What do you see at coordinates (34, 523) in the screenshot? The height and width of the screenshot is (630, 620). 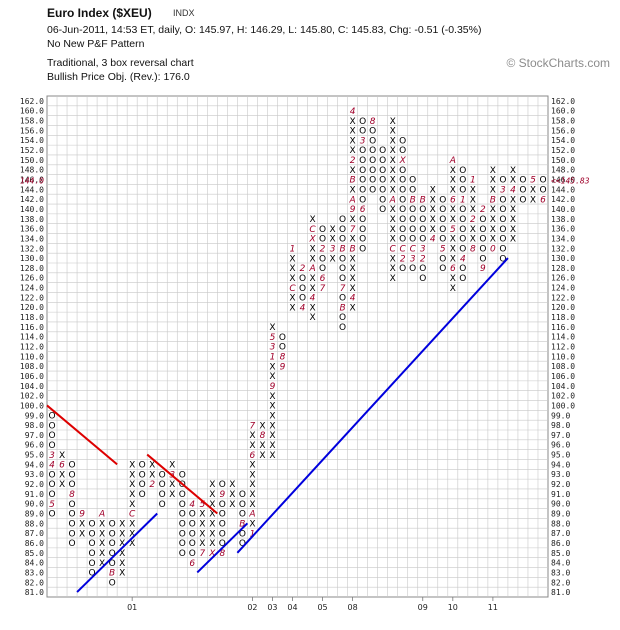 I see `y-tick-label-left: 88.0` at bounding box center [34, 523].